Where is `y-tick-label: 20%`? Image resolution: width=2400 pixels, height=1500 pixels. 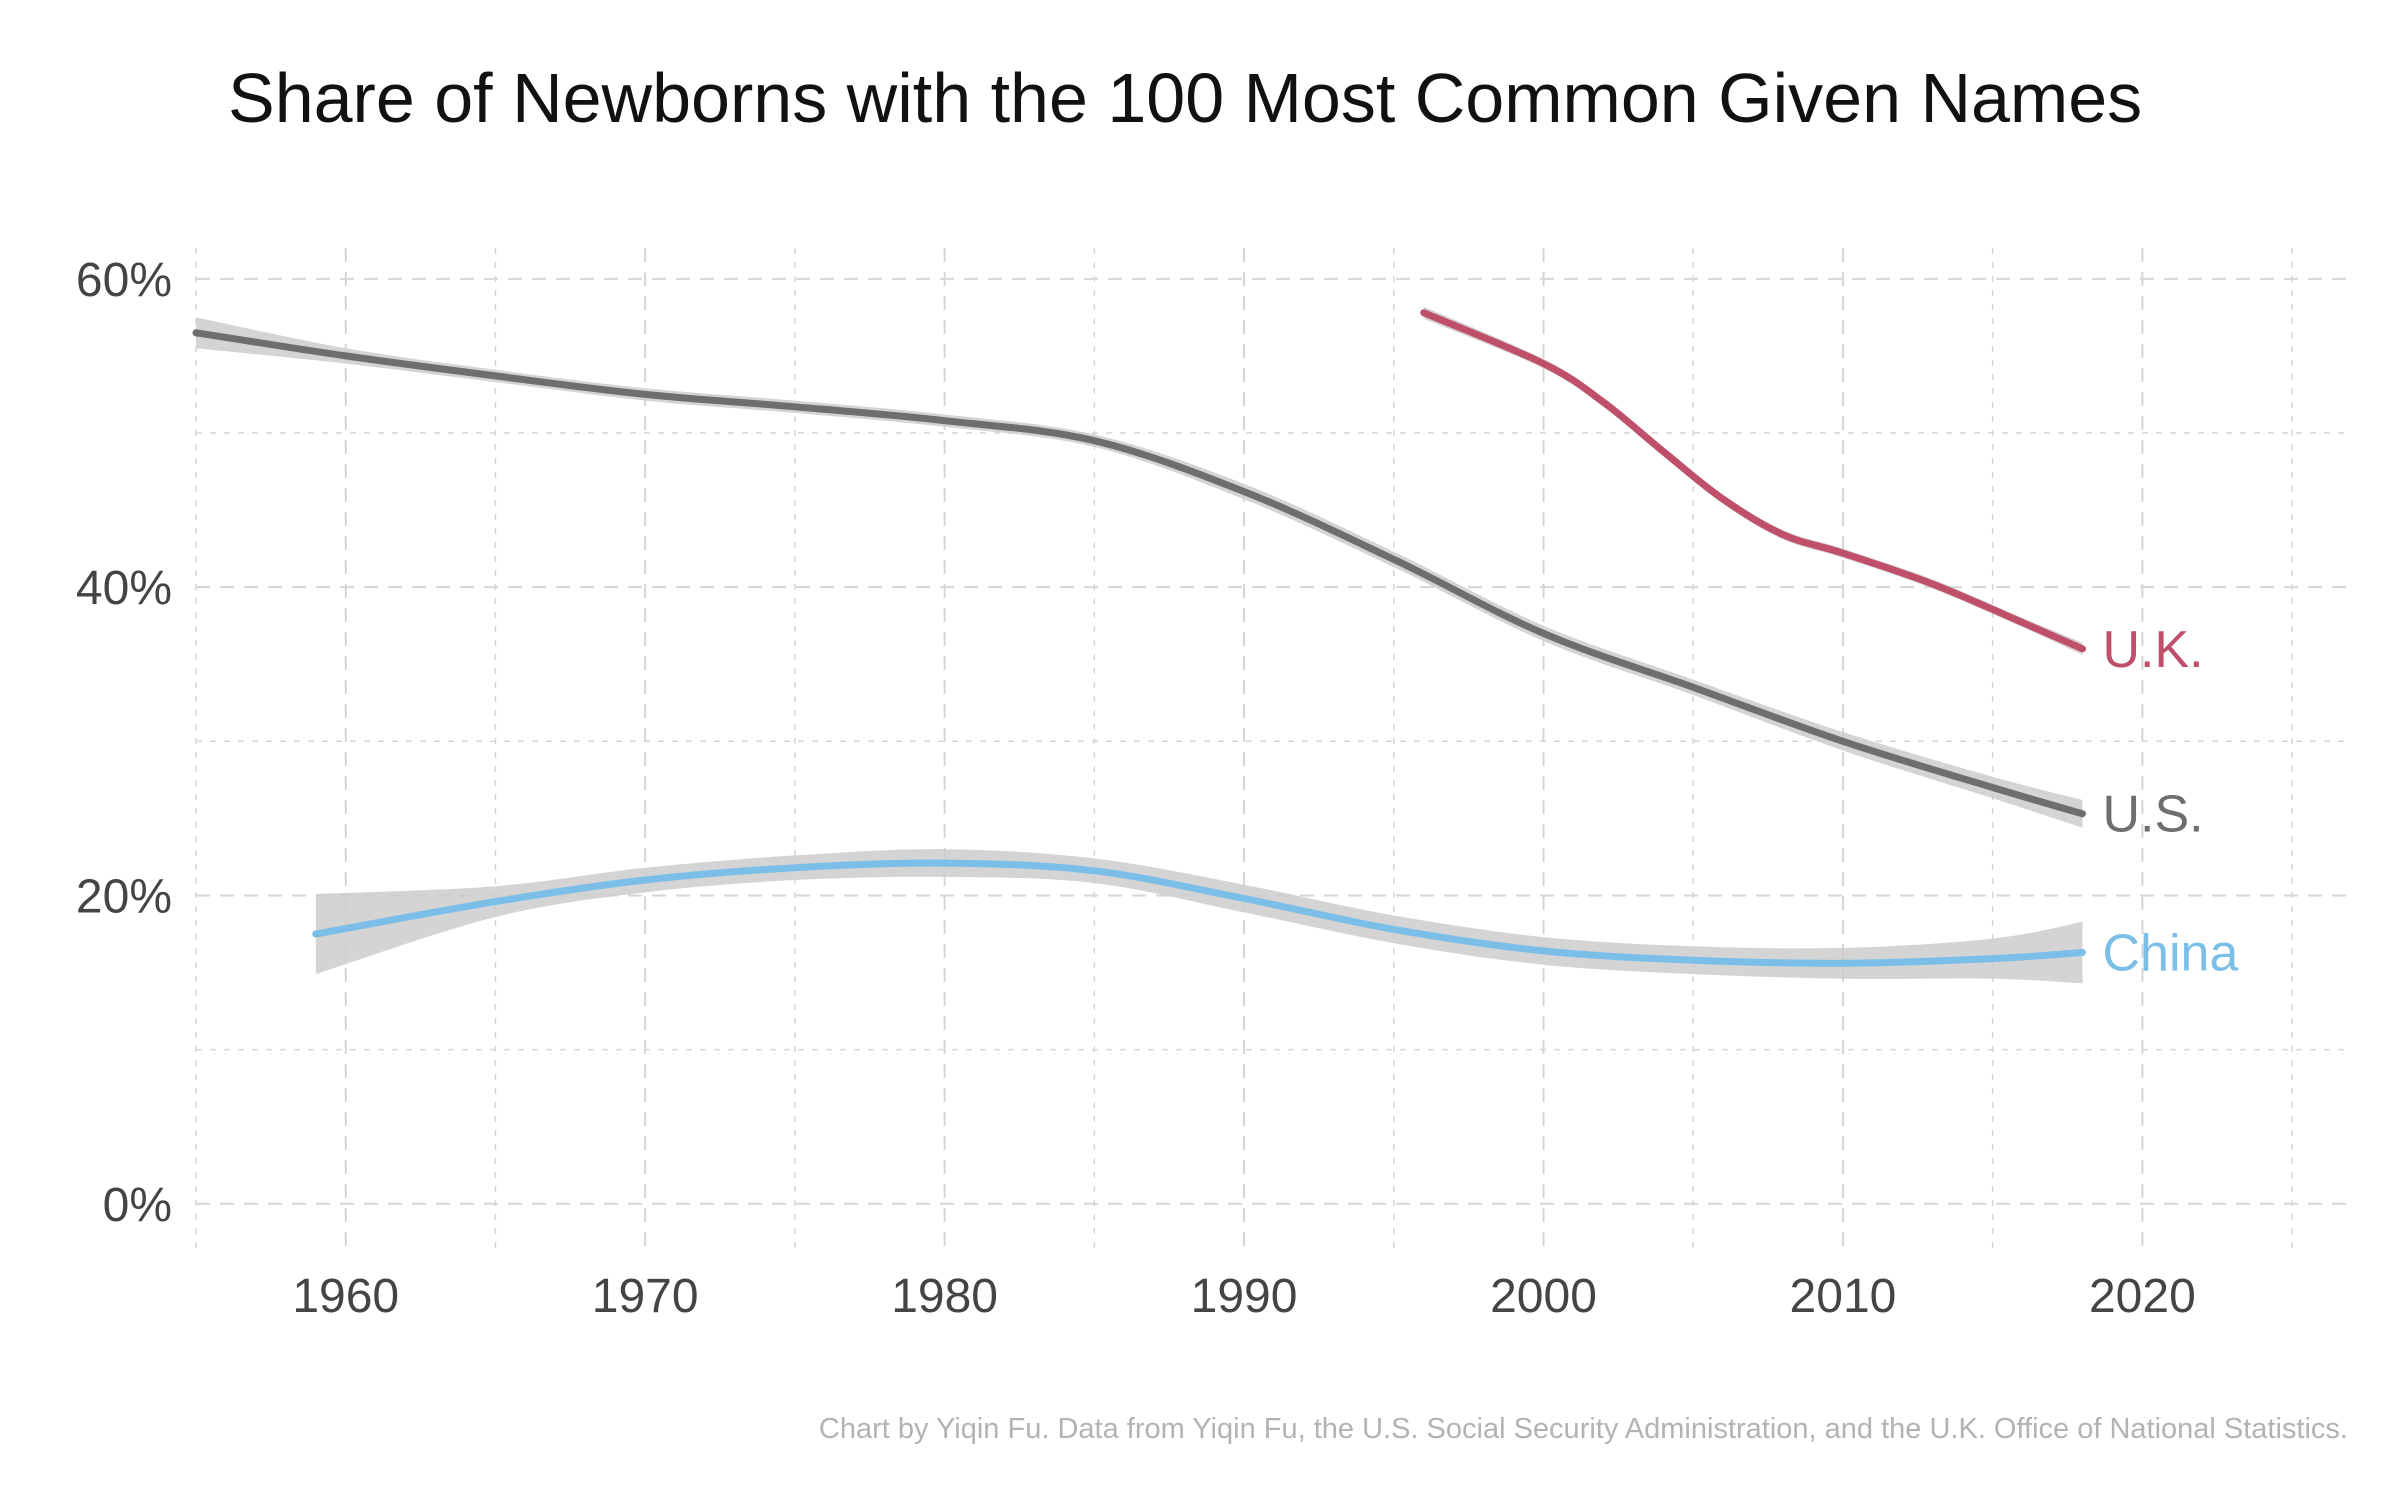
y-tick-label: 20% is located at coordinates (124, 896).